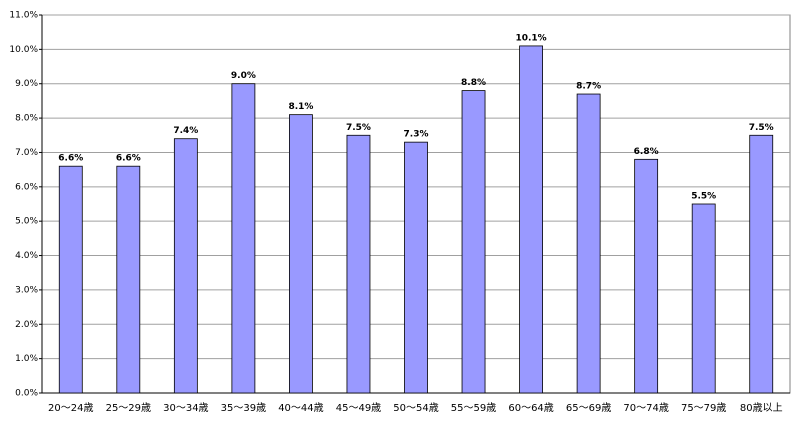  I want to click on data-label: 10.1%, so click(530, 38).